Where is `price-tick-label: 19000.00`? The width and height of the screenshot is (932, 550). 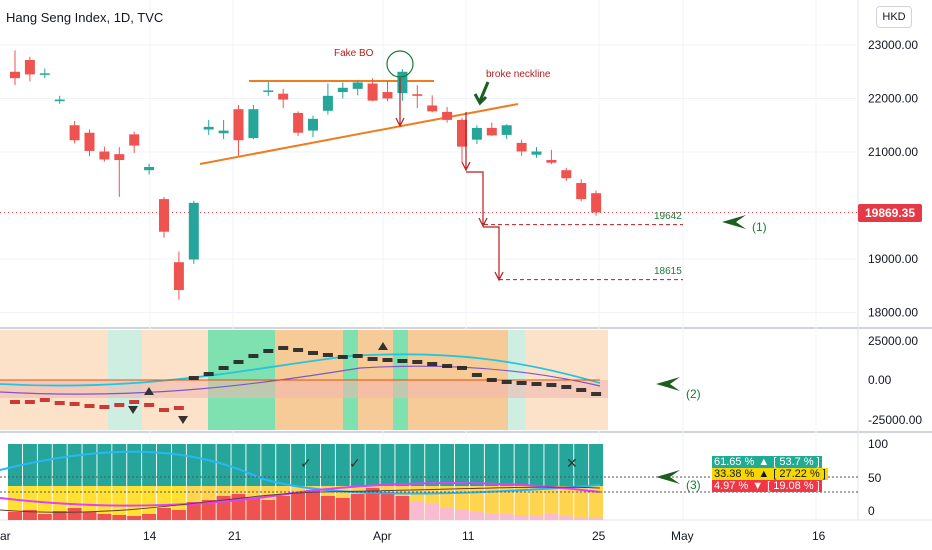 price-tick-label: 19000.00 is located at coordinates (893, 259).